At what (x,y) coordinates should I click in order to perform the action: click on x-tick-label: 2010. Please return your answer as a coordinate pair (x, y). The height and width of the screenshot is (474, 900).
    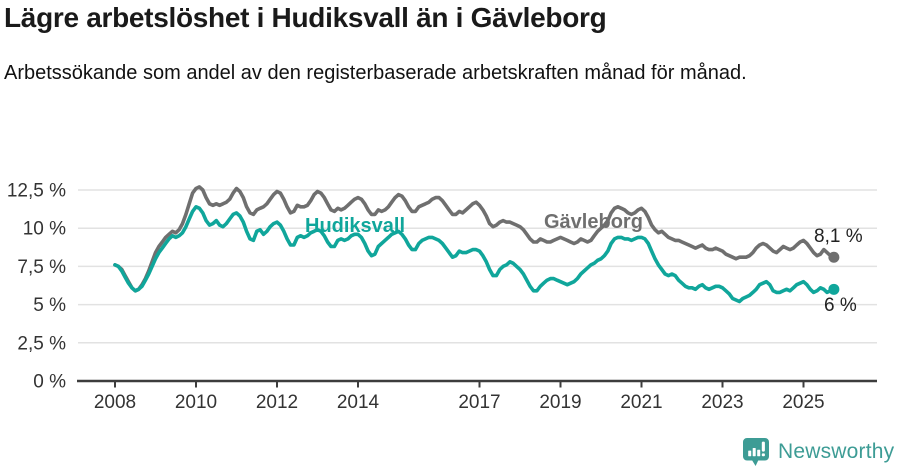
    Looking at the image, I should click on (196, 402).